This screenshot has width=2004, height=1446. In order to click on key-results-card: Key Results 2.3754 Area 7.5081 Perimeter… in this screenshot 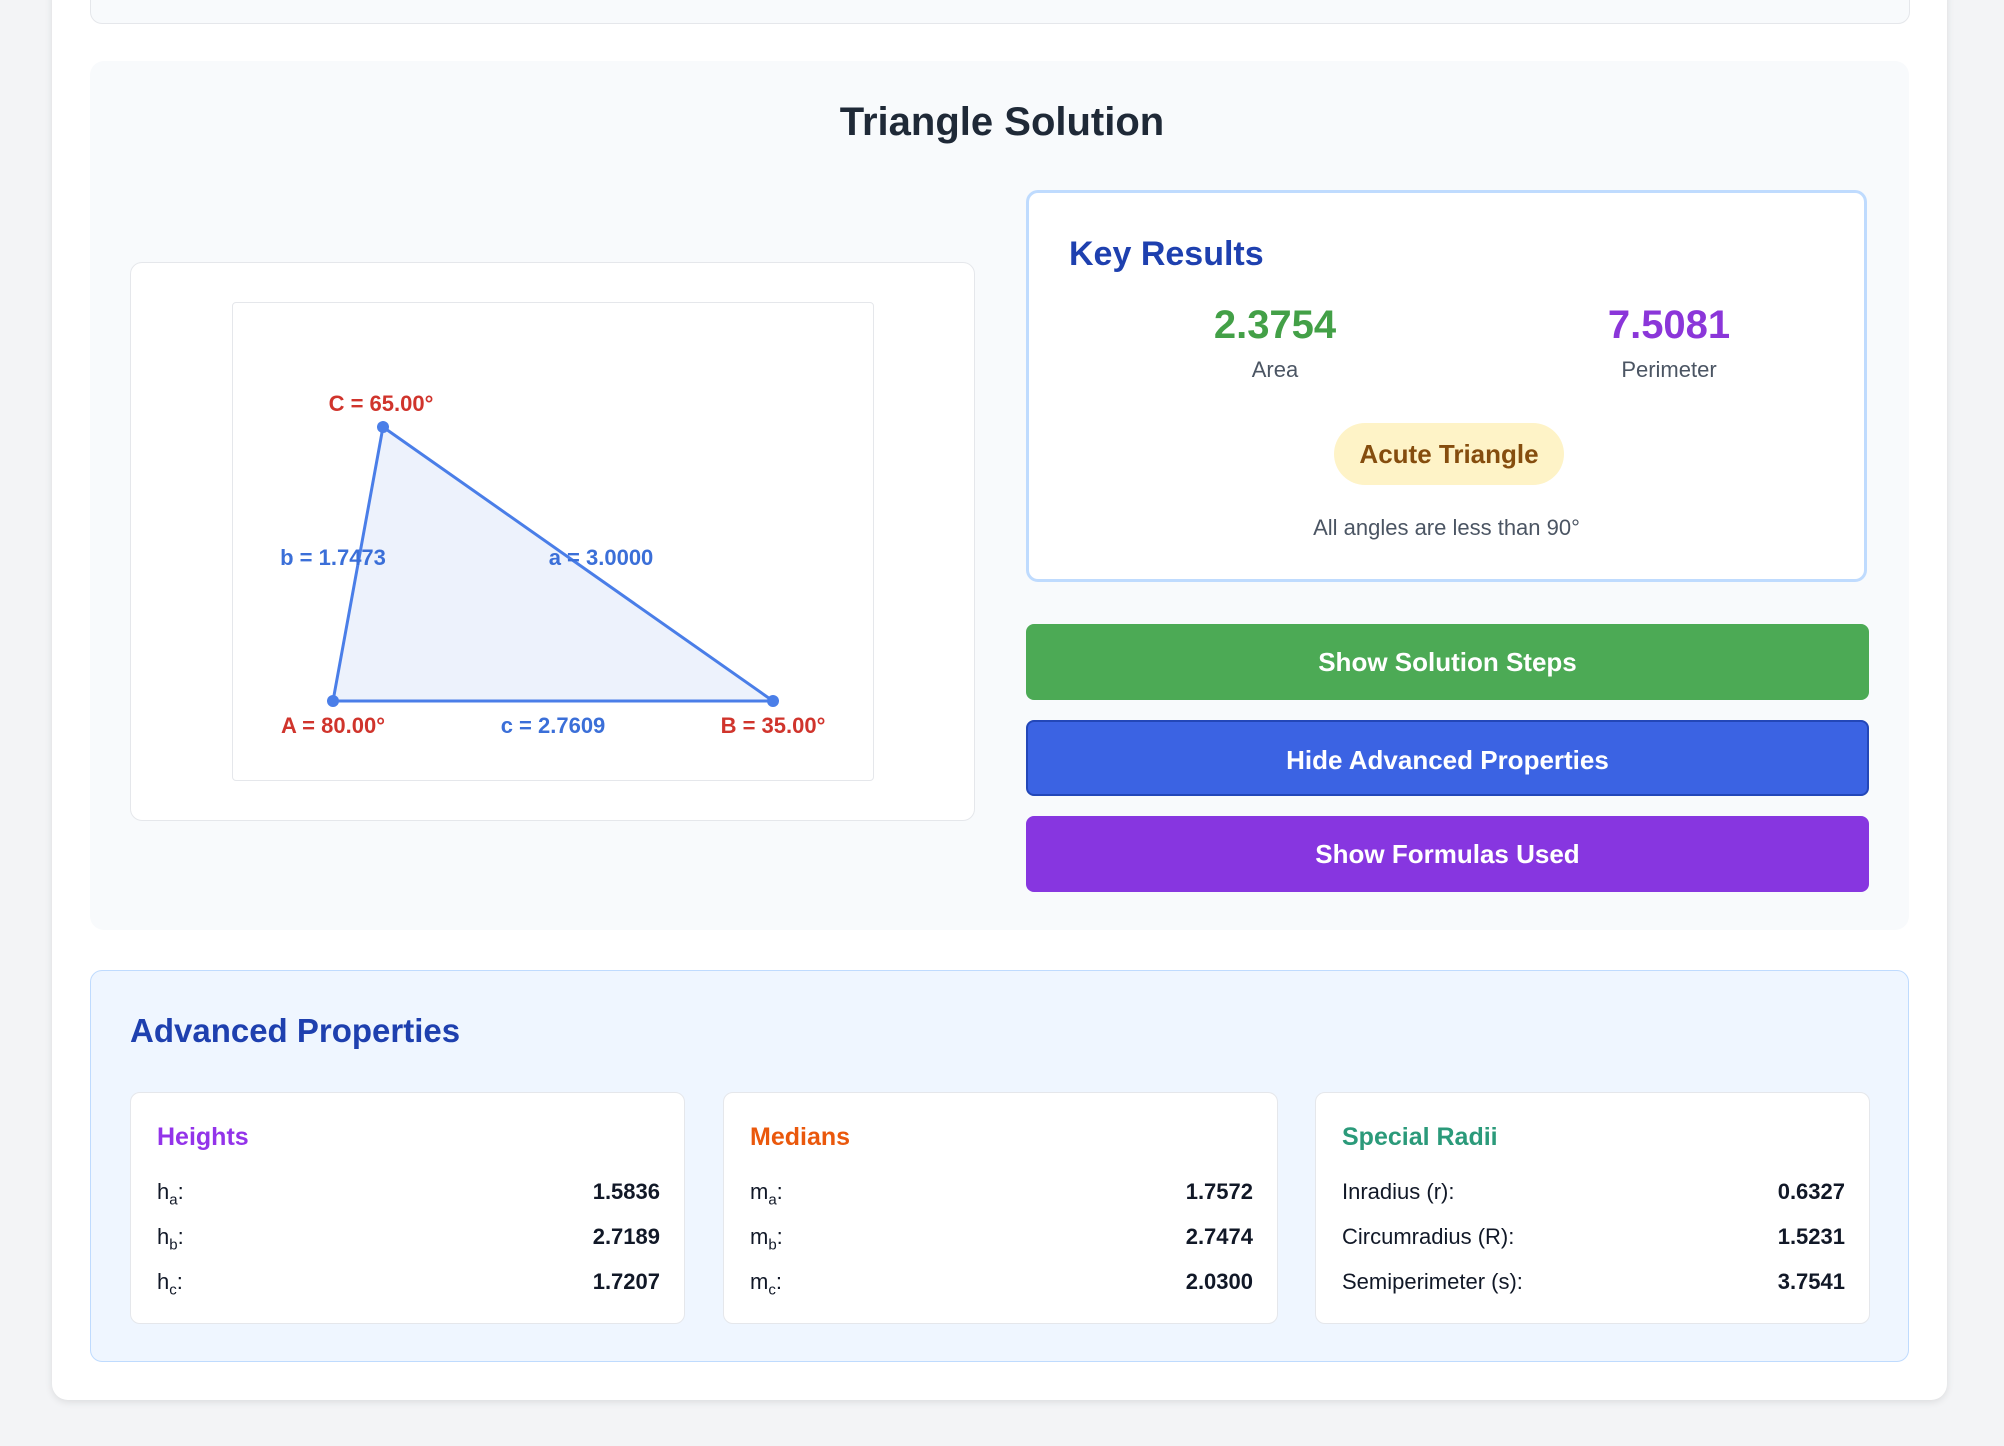, I will do `click(1446, 386)`.